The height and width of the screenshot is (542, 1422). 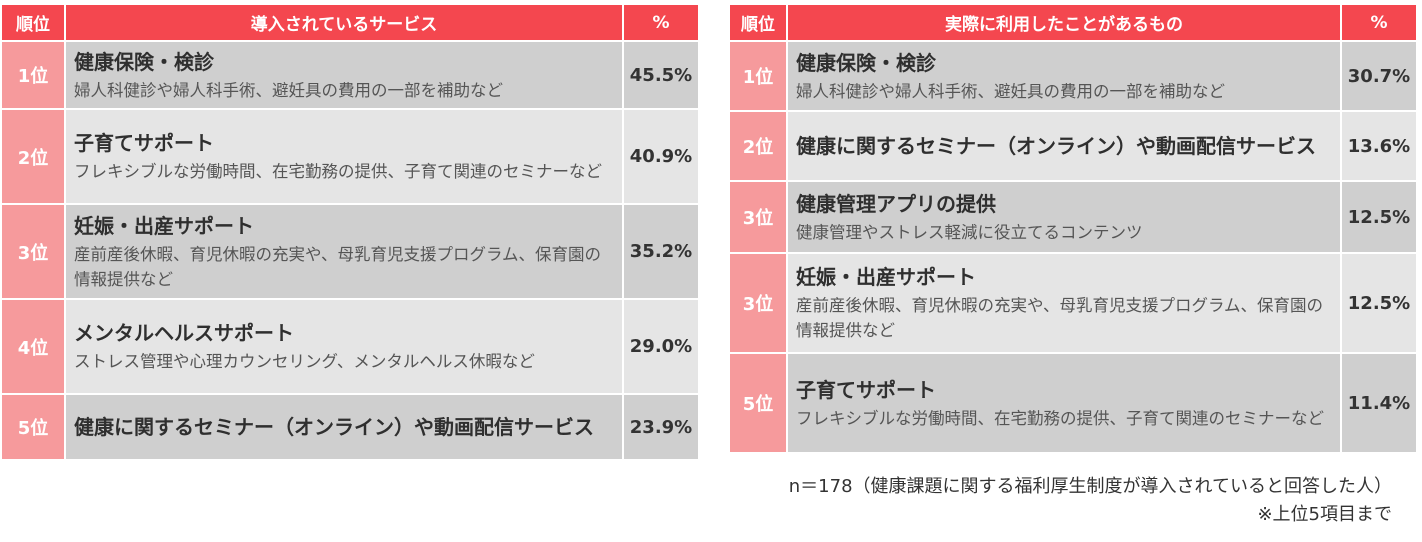 I want to click on item-cell: メンタルヘルスサポート ストレス管理や心理カウンセリング、メンタルヘルス休暇など, so click(x=344, y=346).